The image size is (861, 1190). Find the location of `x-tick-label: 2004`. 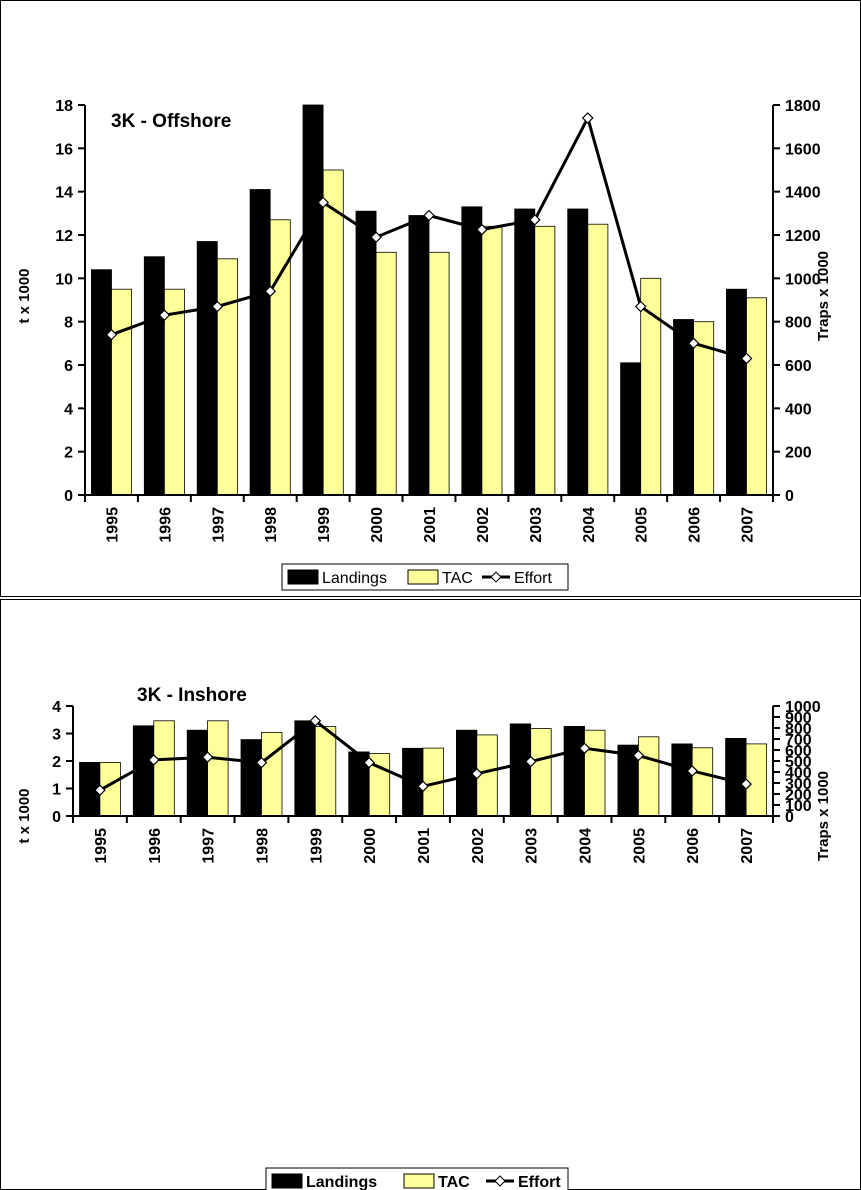

x-tick-label: 2004 is located at coordinates (586, 846).